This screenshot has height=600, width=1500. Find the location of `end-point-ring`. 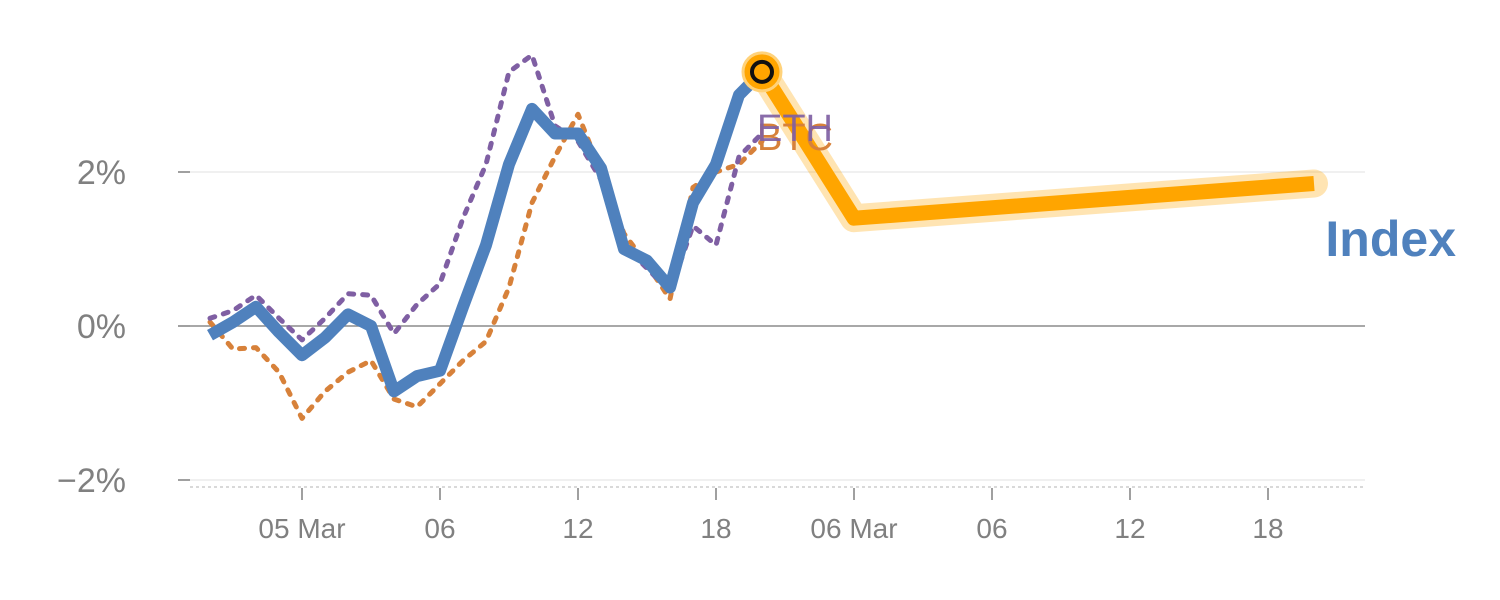

end-point-ring is located at coordinates (762, 71).